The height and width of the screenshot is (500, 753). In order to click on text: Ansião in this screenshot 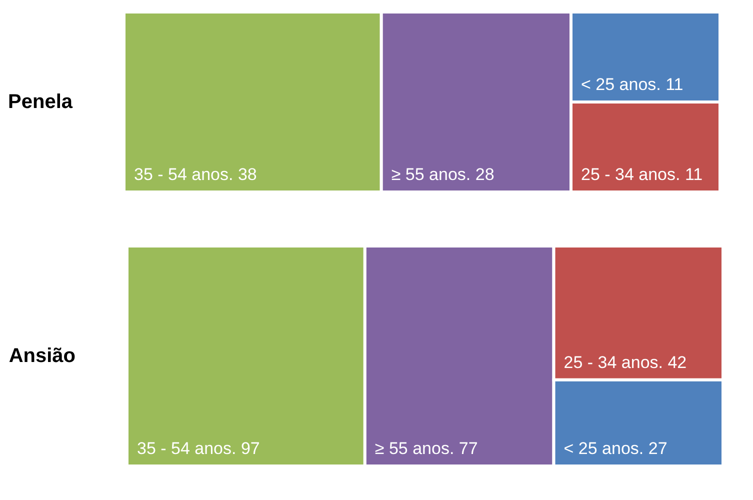, I will do `click(42, 356)`.